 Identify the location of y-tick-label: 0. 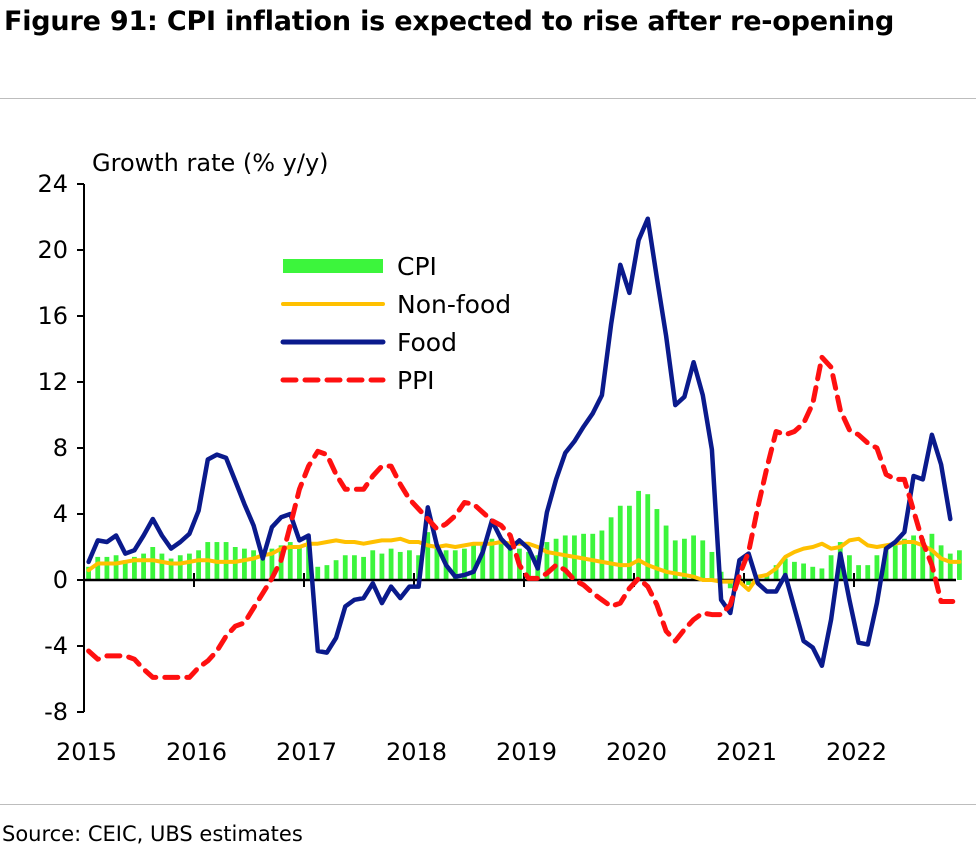
(60, 580).